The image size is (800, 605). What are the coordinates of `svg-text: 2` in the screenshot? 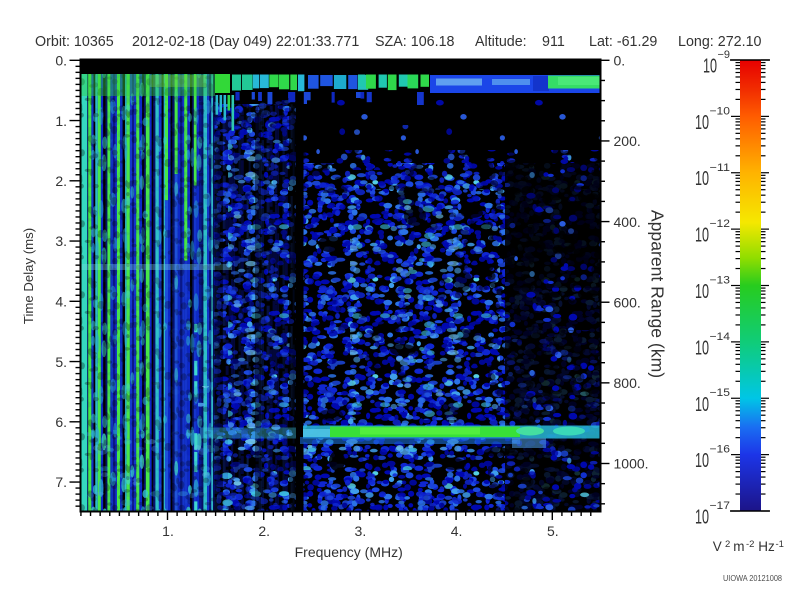 It's located at (727, 544).